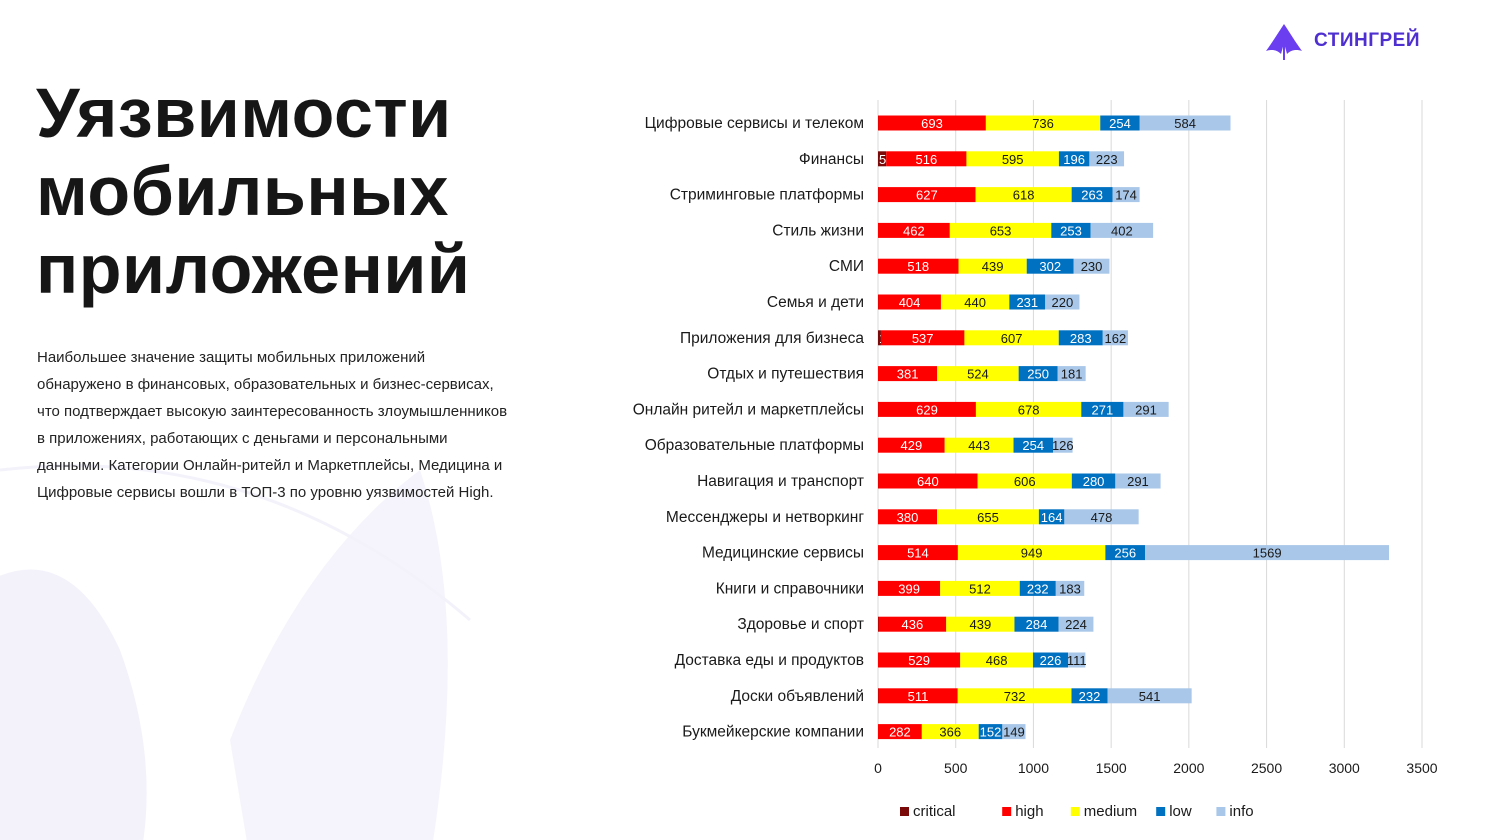 The width and height of the screenshot is (1497, 840). Describe the element at coordinates (1110, 811) in the screenshot. I see `legend-label-medium: medium` at that location.